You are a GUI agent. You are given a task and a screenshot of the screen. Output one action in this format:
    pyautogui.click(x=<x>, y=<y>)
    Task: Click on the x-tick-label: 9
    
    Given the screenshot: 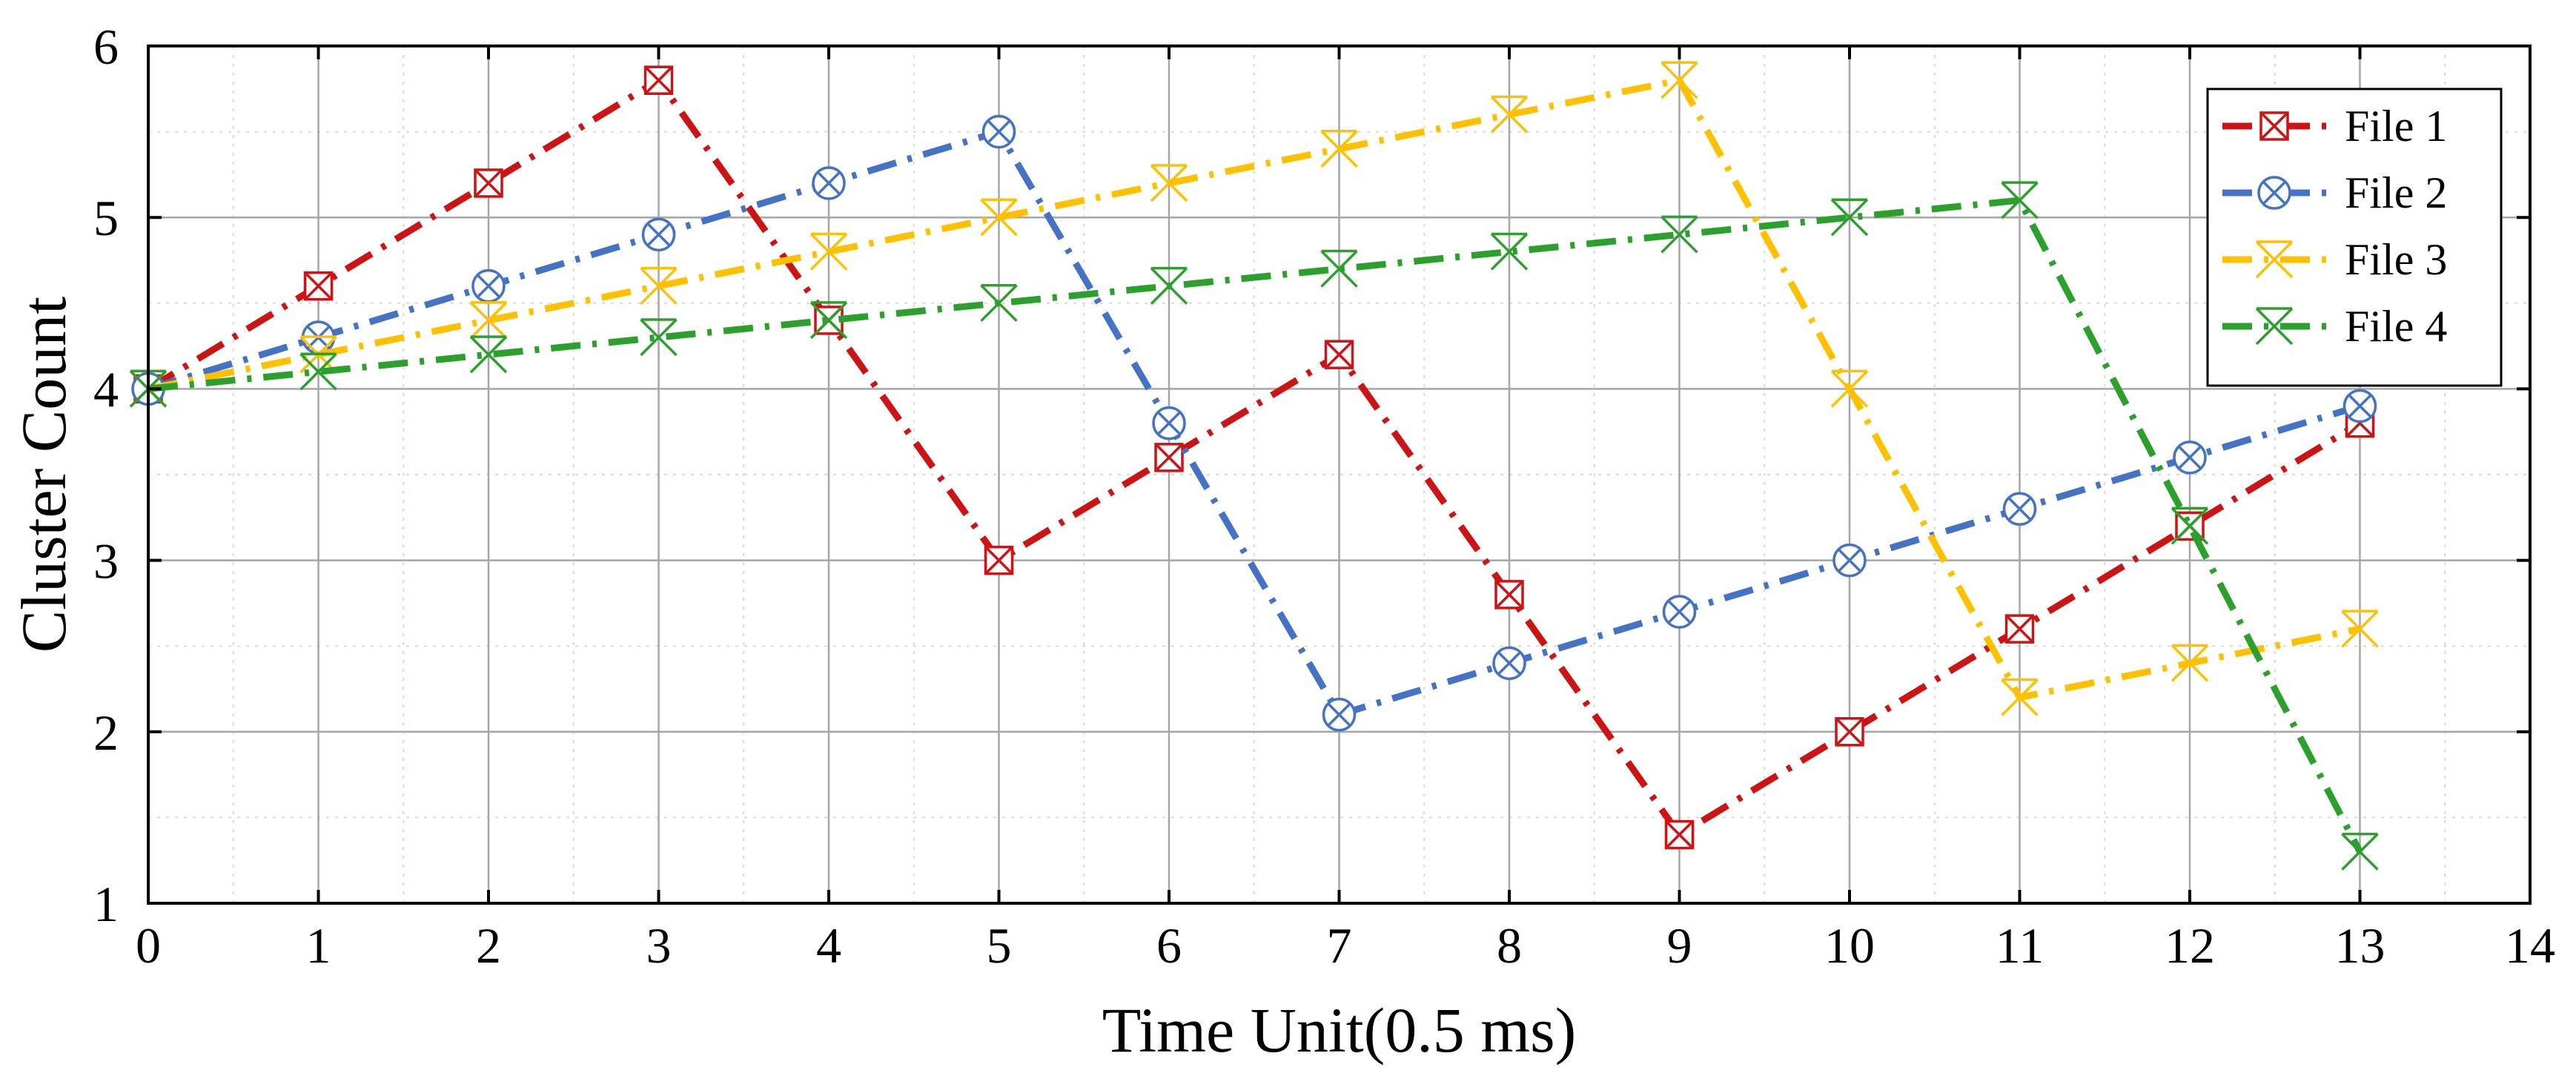 What is the action you would take?
    pyautogui.click(x=1680, y=945)
    